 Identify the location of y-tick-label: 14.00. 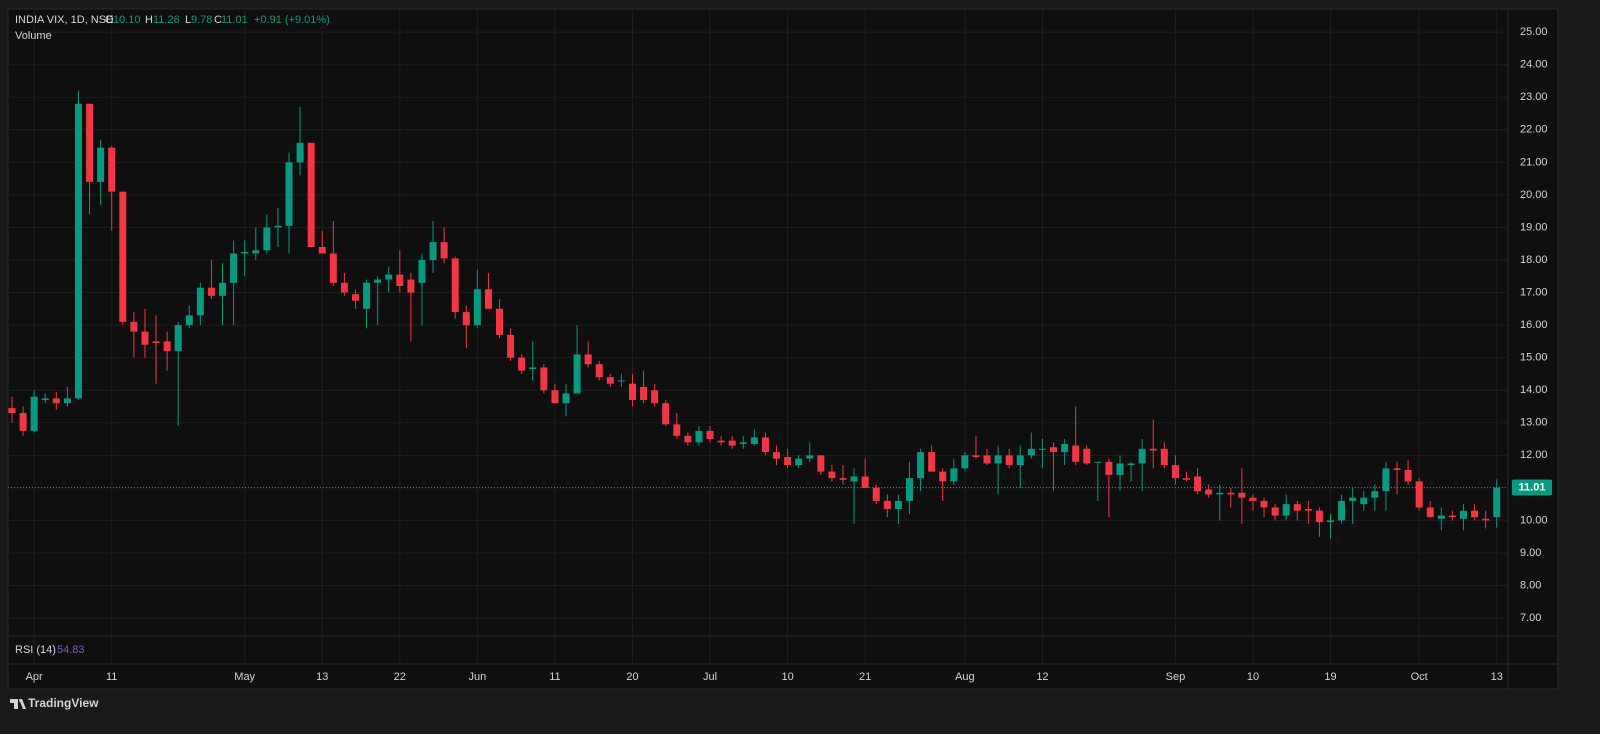
(1534, 390).